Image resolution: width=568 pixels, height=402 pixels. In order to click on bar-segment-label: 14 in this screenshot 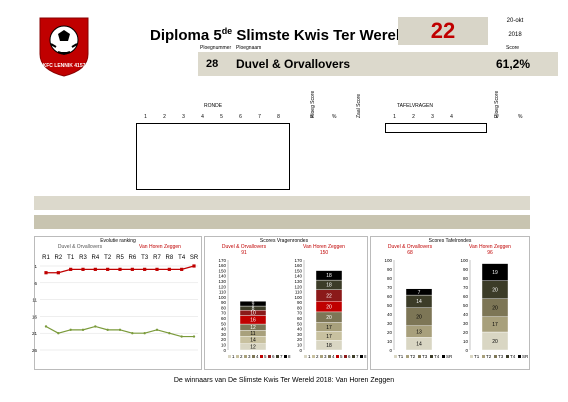, I will do `click(419, 302)`.